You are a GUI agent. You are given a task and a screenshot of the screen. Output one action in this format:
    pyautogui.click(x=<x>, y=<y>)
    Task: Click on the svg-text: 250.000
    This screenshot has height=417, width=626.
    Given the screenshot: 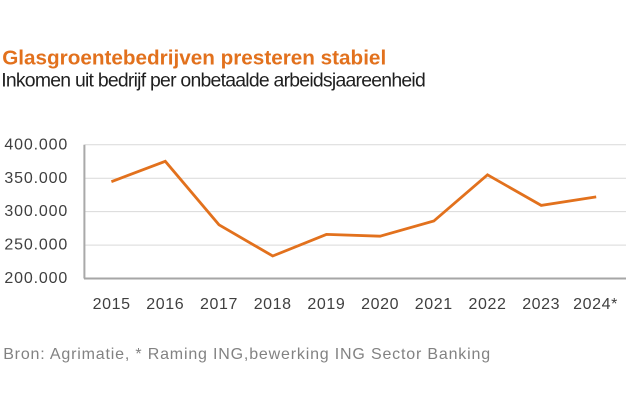 What is the action you would take?
    pyautogui.click(x=36, y=245)
    